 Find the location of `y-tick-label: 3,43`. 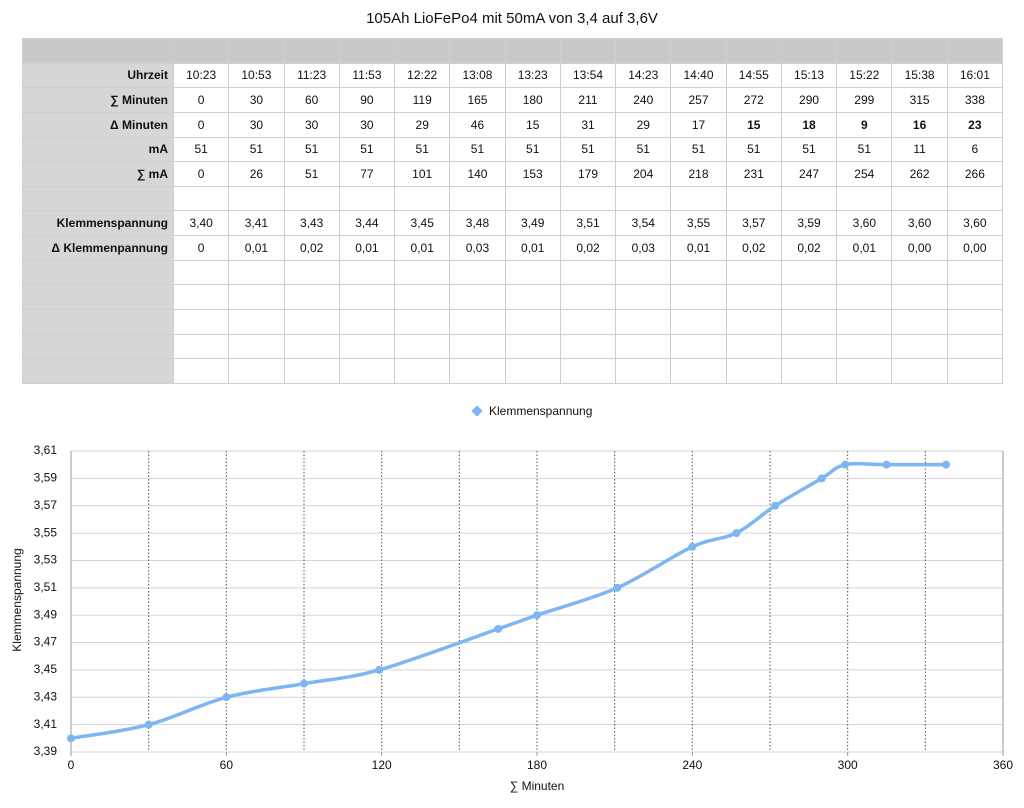

y-tick-label: 3,43 is located at coordinates (46, 696).